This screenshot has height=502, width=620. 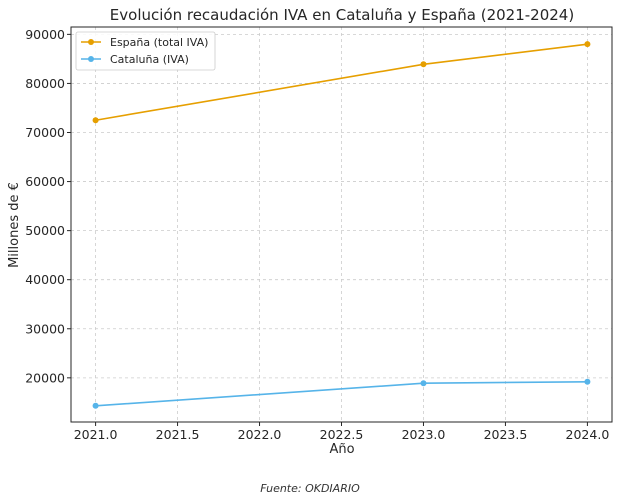 I want to click on x-tick-label: 2024.0, so click(x=588, y=434).